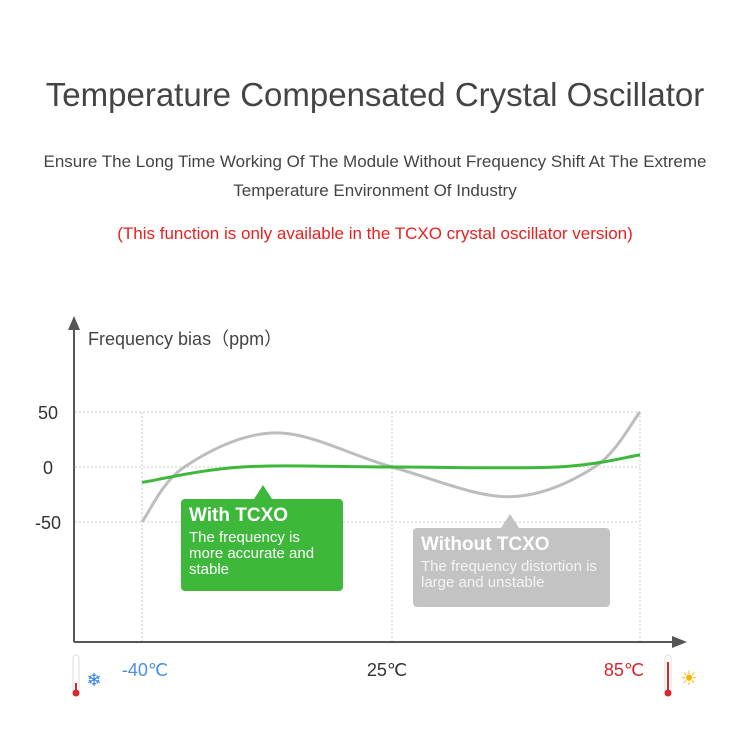  What do you see at coordinates (145, 670) in the screenshot?
I see `x-tick-label: -40℃` at bounding box center [145, 670].